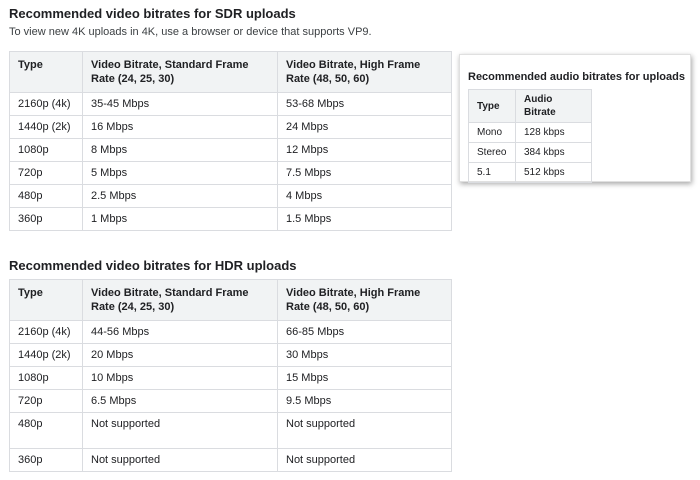 The image size is (700, 480). I want to click on row-standard-bitrate: 20 Mbps, so click(180, 355).